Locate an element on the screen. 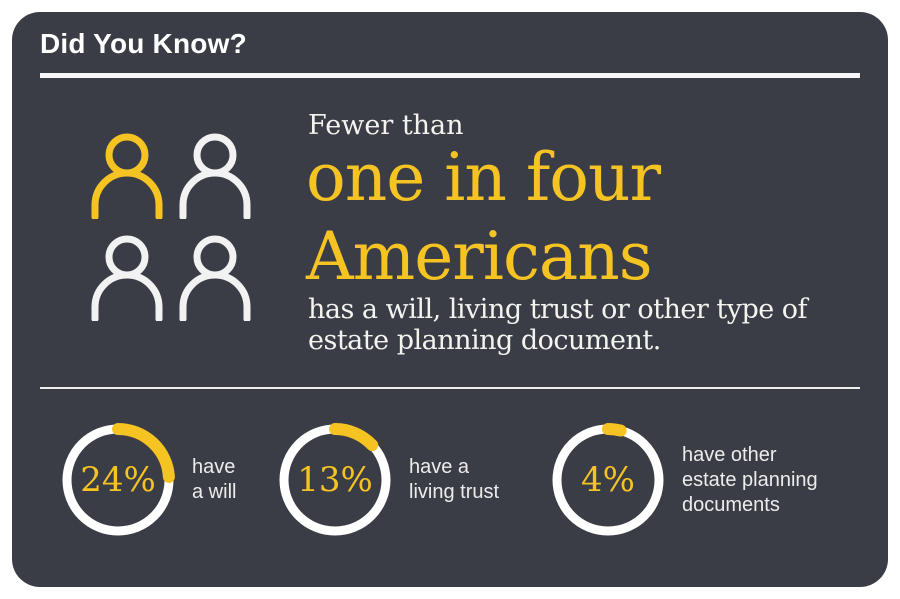 This screenshot has width=900, height=599. stat-value: 24% is located at coordinates (118, 480).